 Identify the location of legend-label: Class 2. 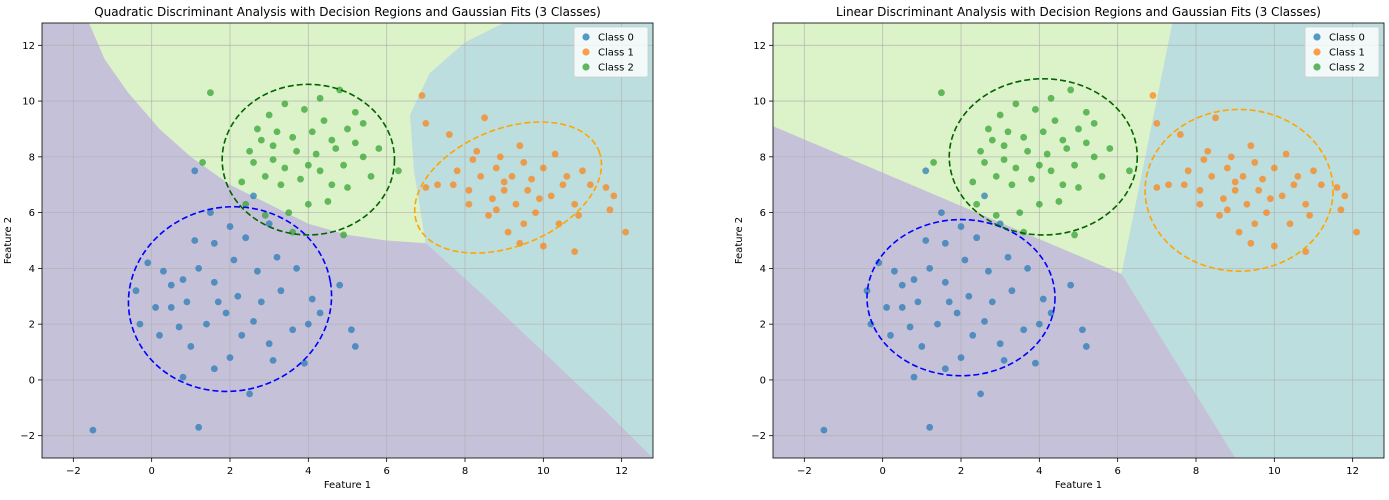
(1347, 68).